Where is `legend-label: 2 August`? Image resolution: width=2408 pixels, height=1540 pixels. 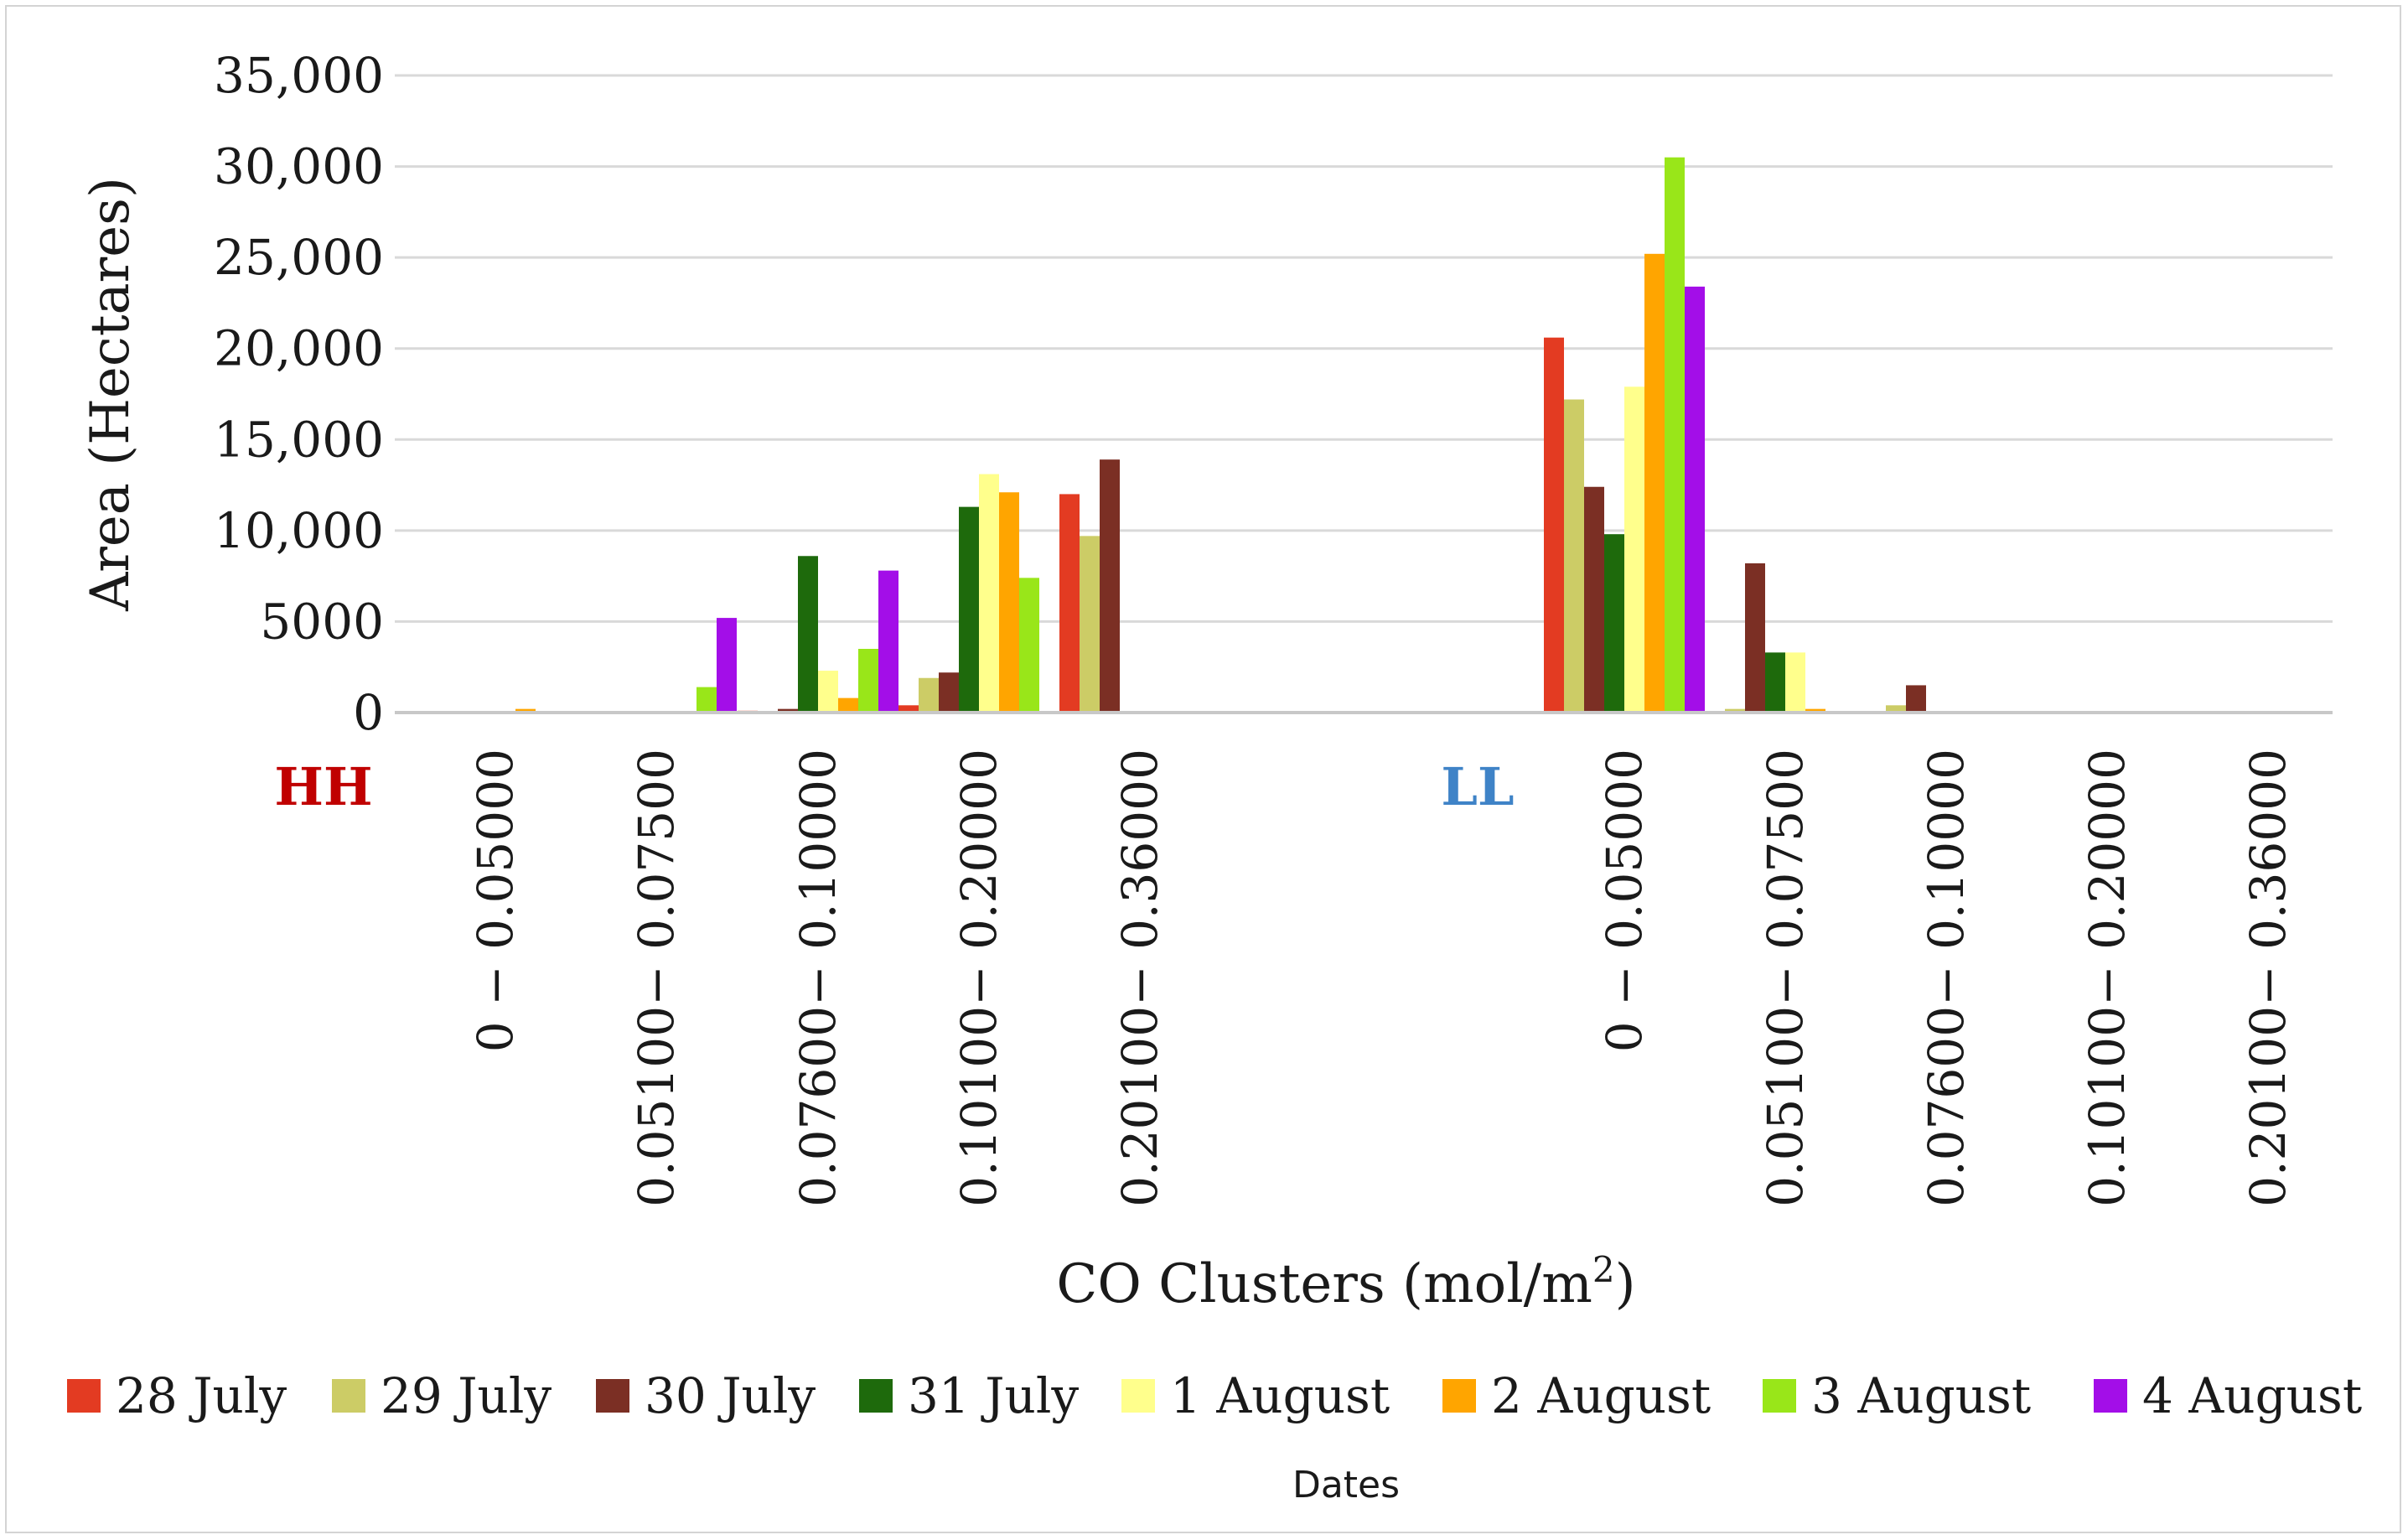 legend-label: 2 August is located at coordinates (1601, 1395).